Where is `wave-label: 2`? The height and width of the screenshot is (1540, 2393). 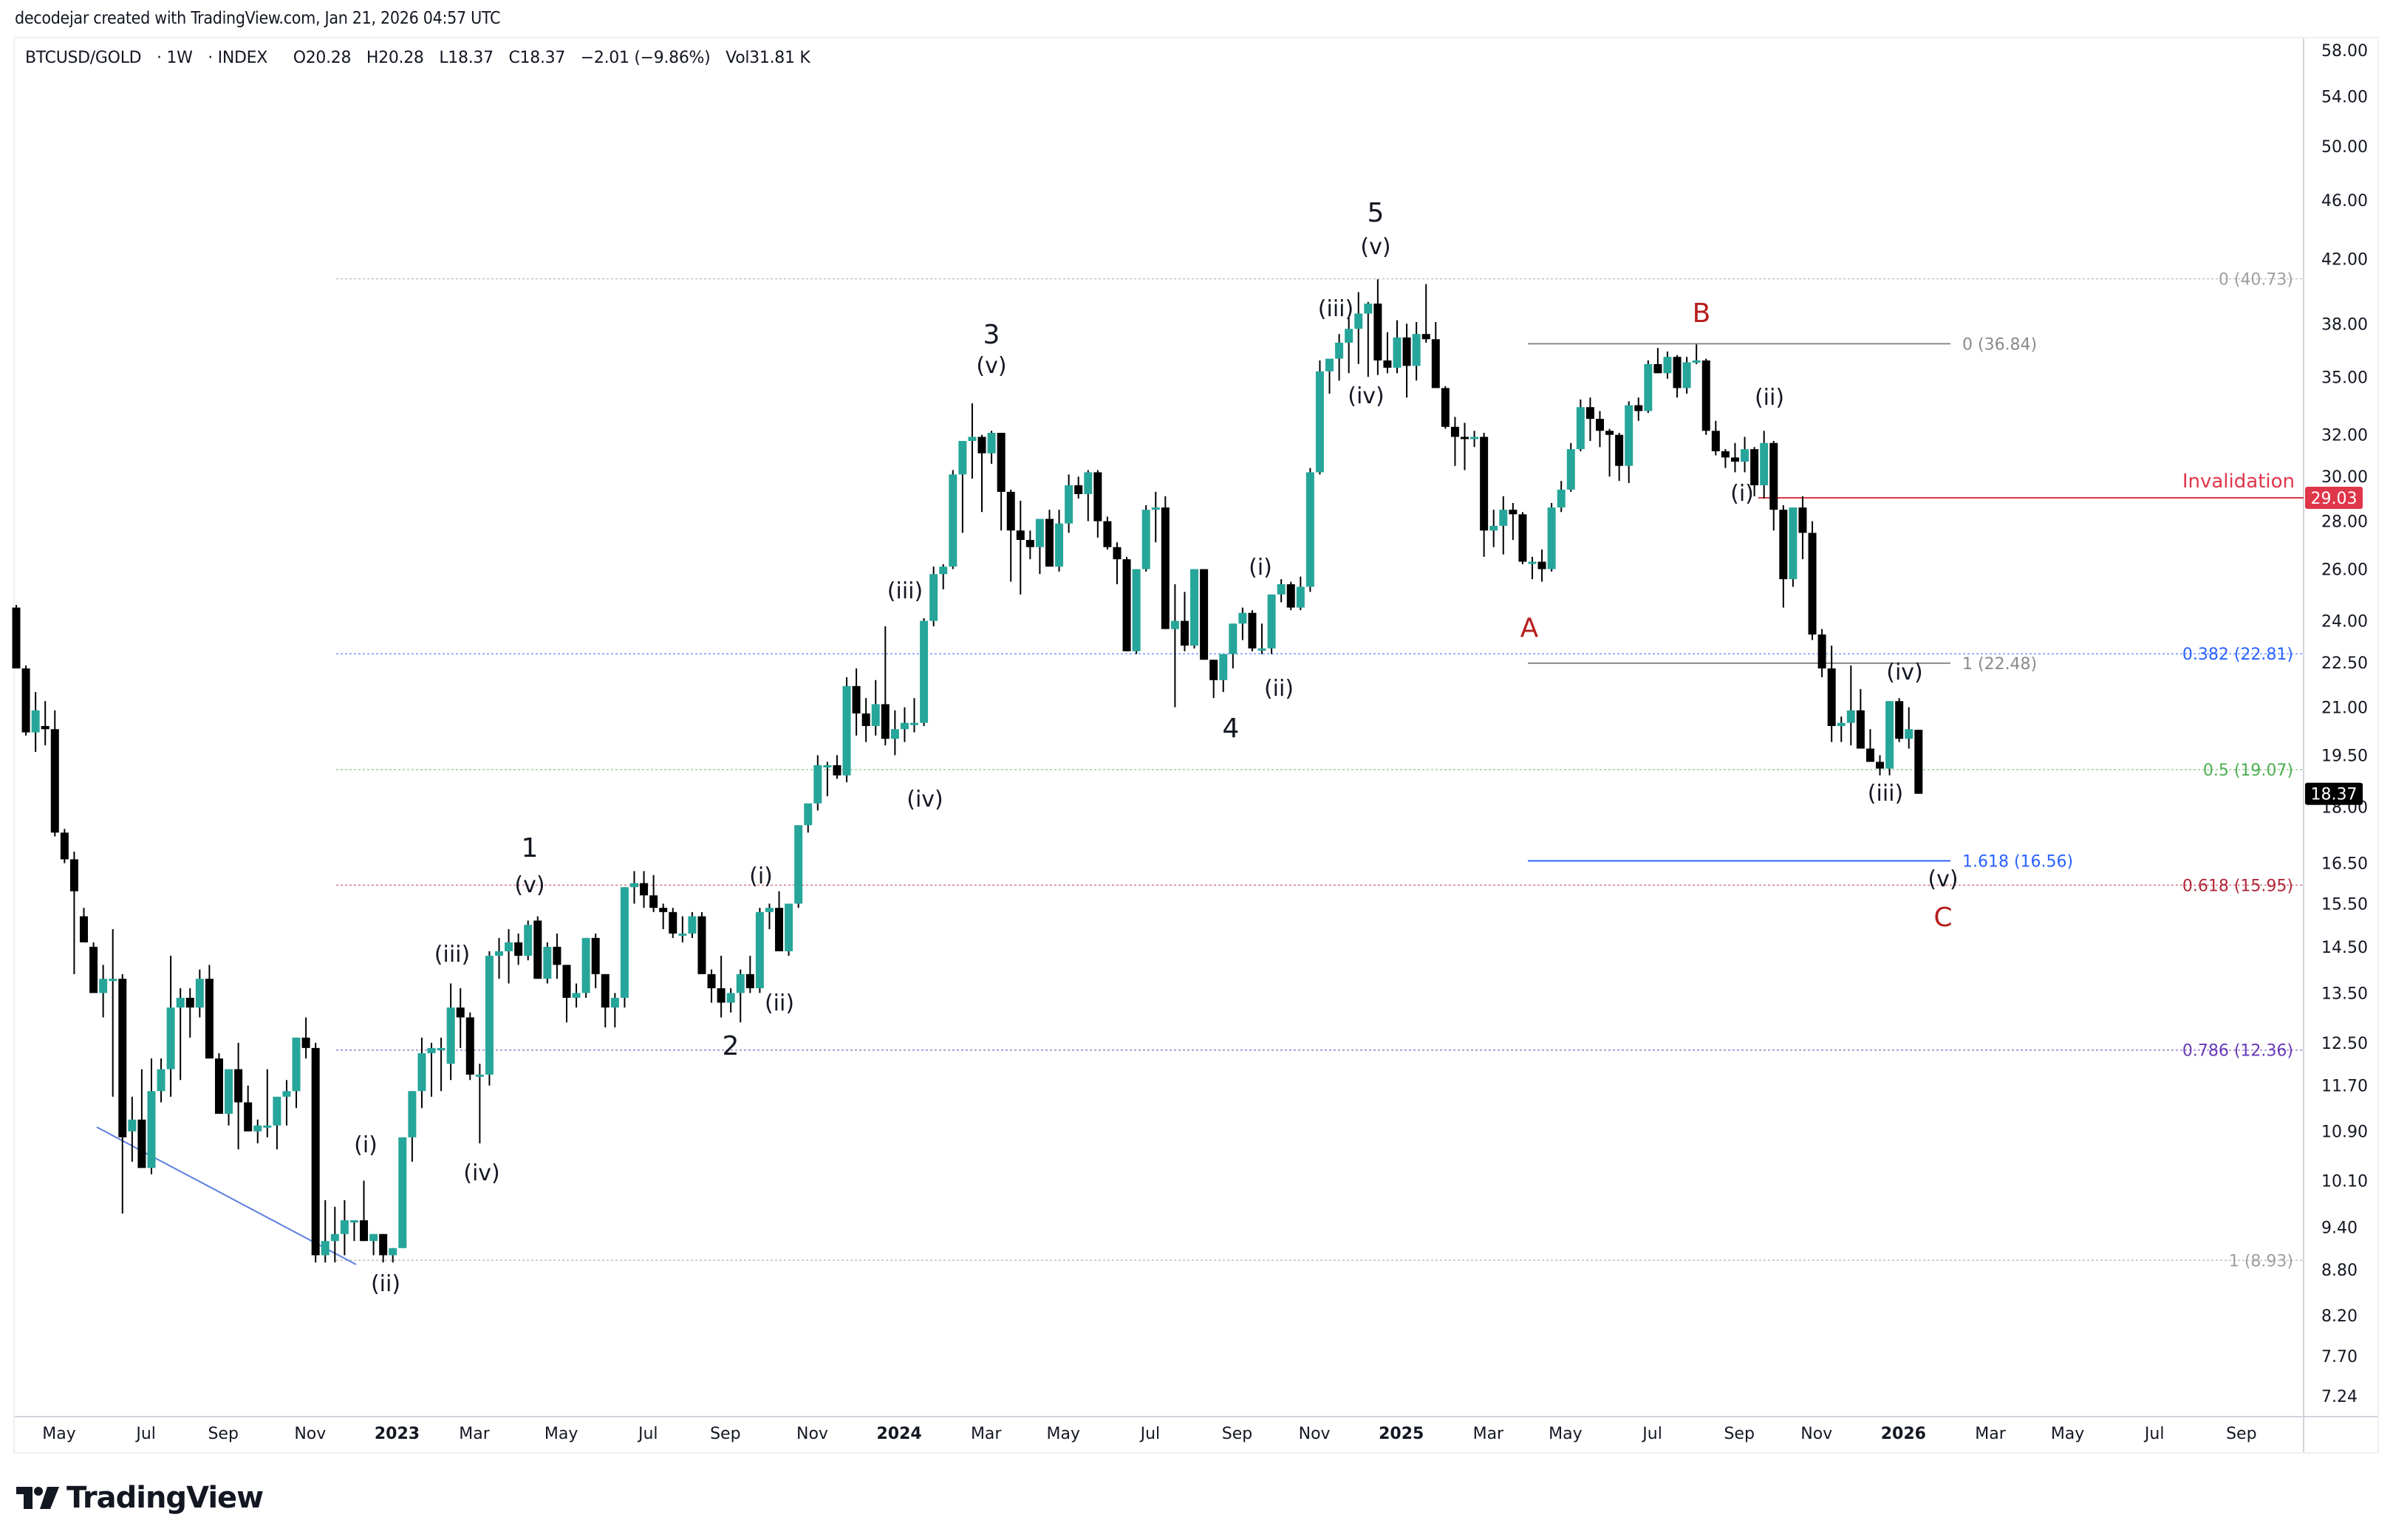
wave-label: 2 is located at coordinates (731, 1046).